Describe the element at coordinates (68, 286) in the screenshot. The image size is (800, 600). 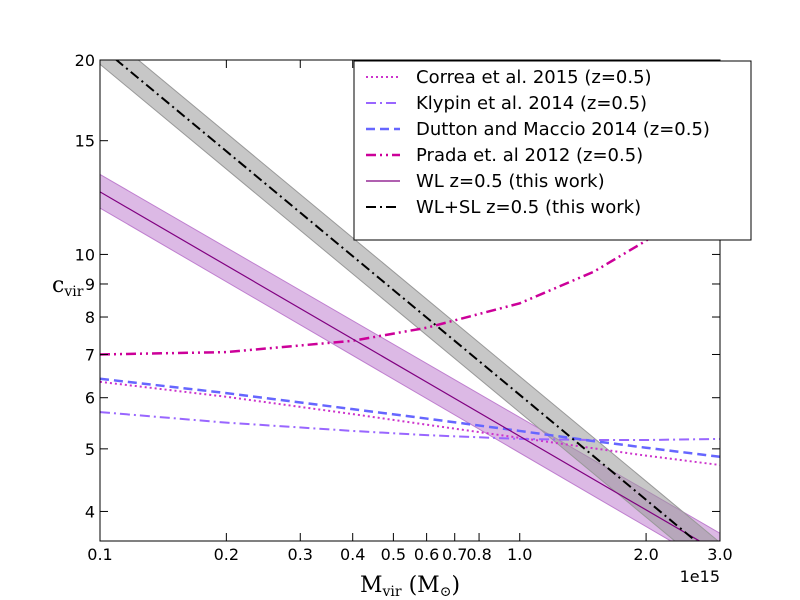
I see `y-axis-label: cvir` at that location.